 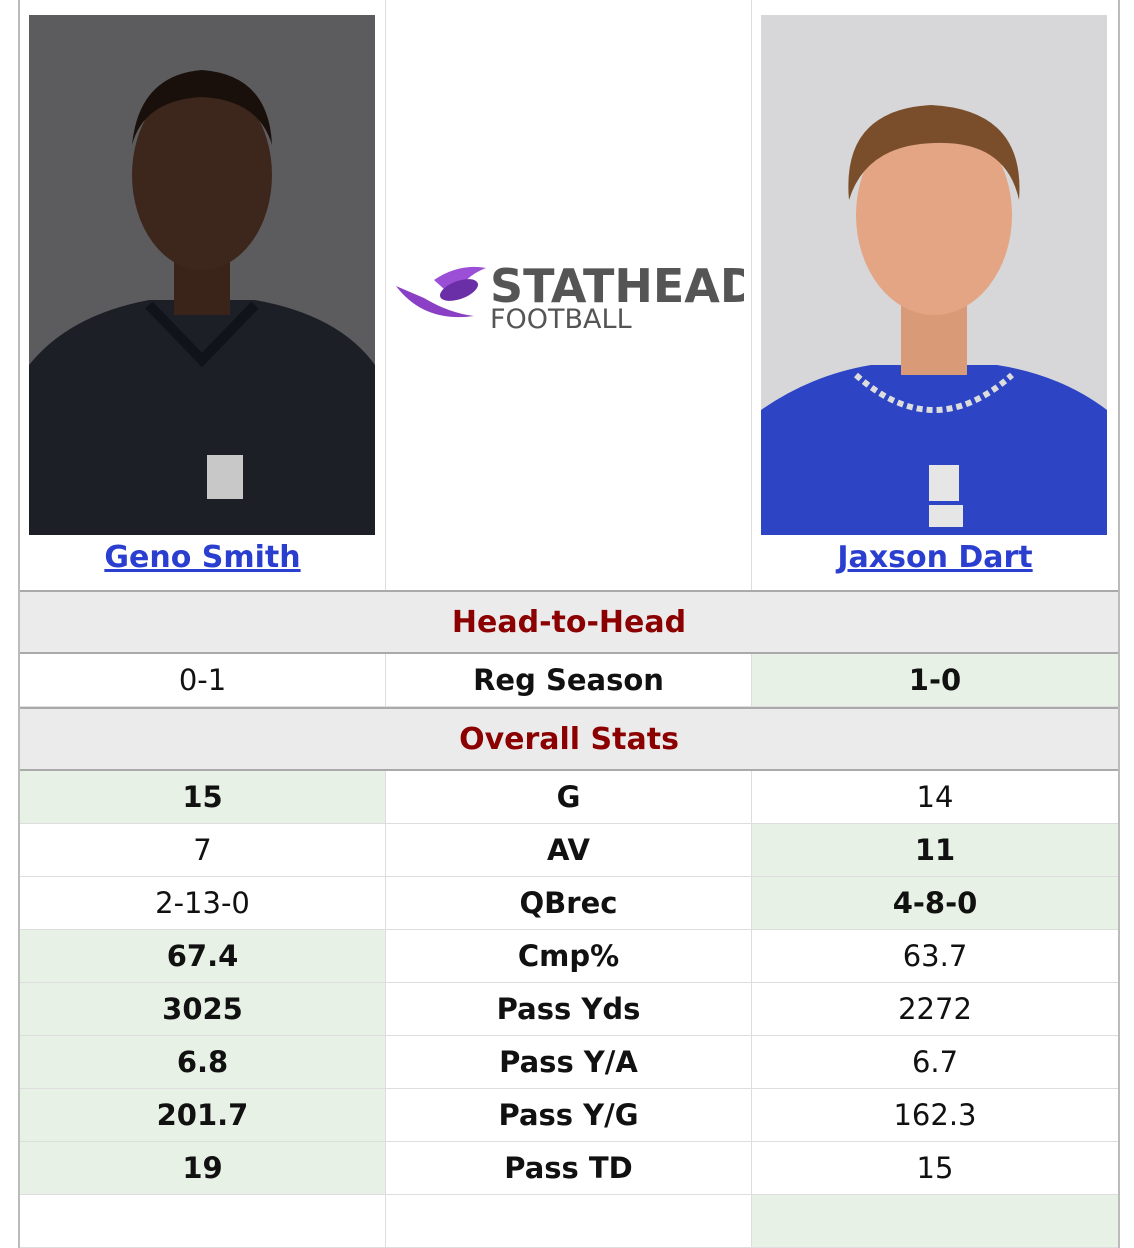 I want to click on left-value: 19, so click(x=203, y=1168).